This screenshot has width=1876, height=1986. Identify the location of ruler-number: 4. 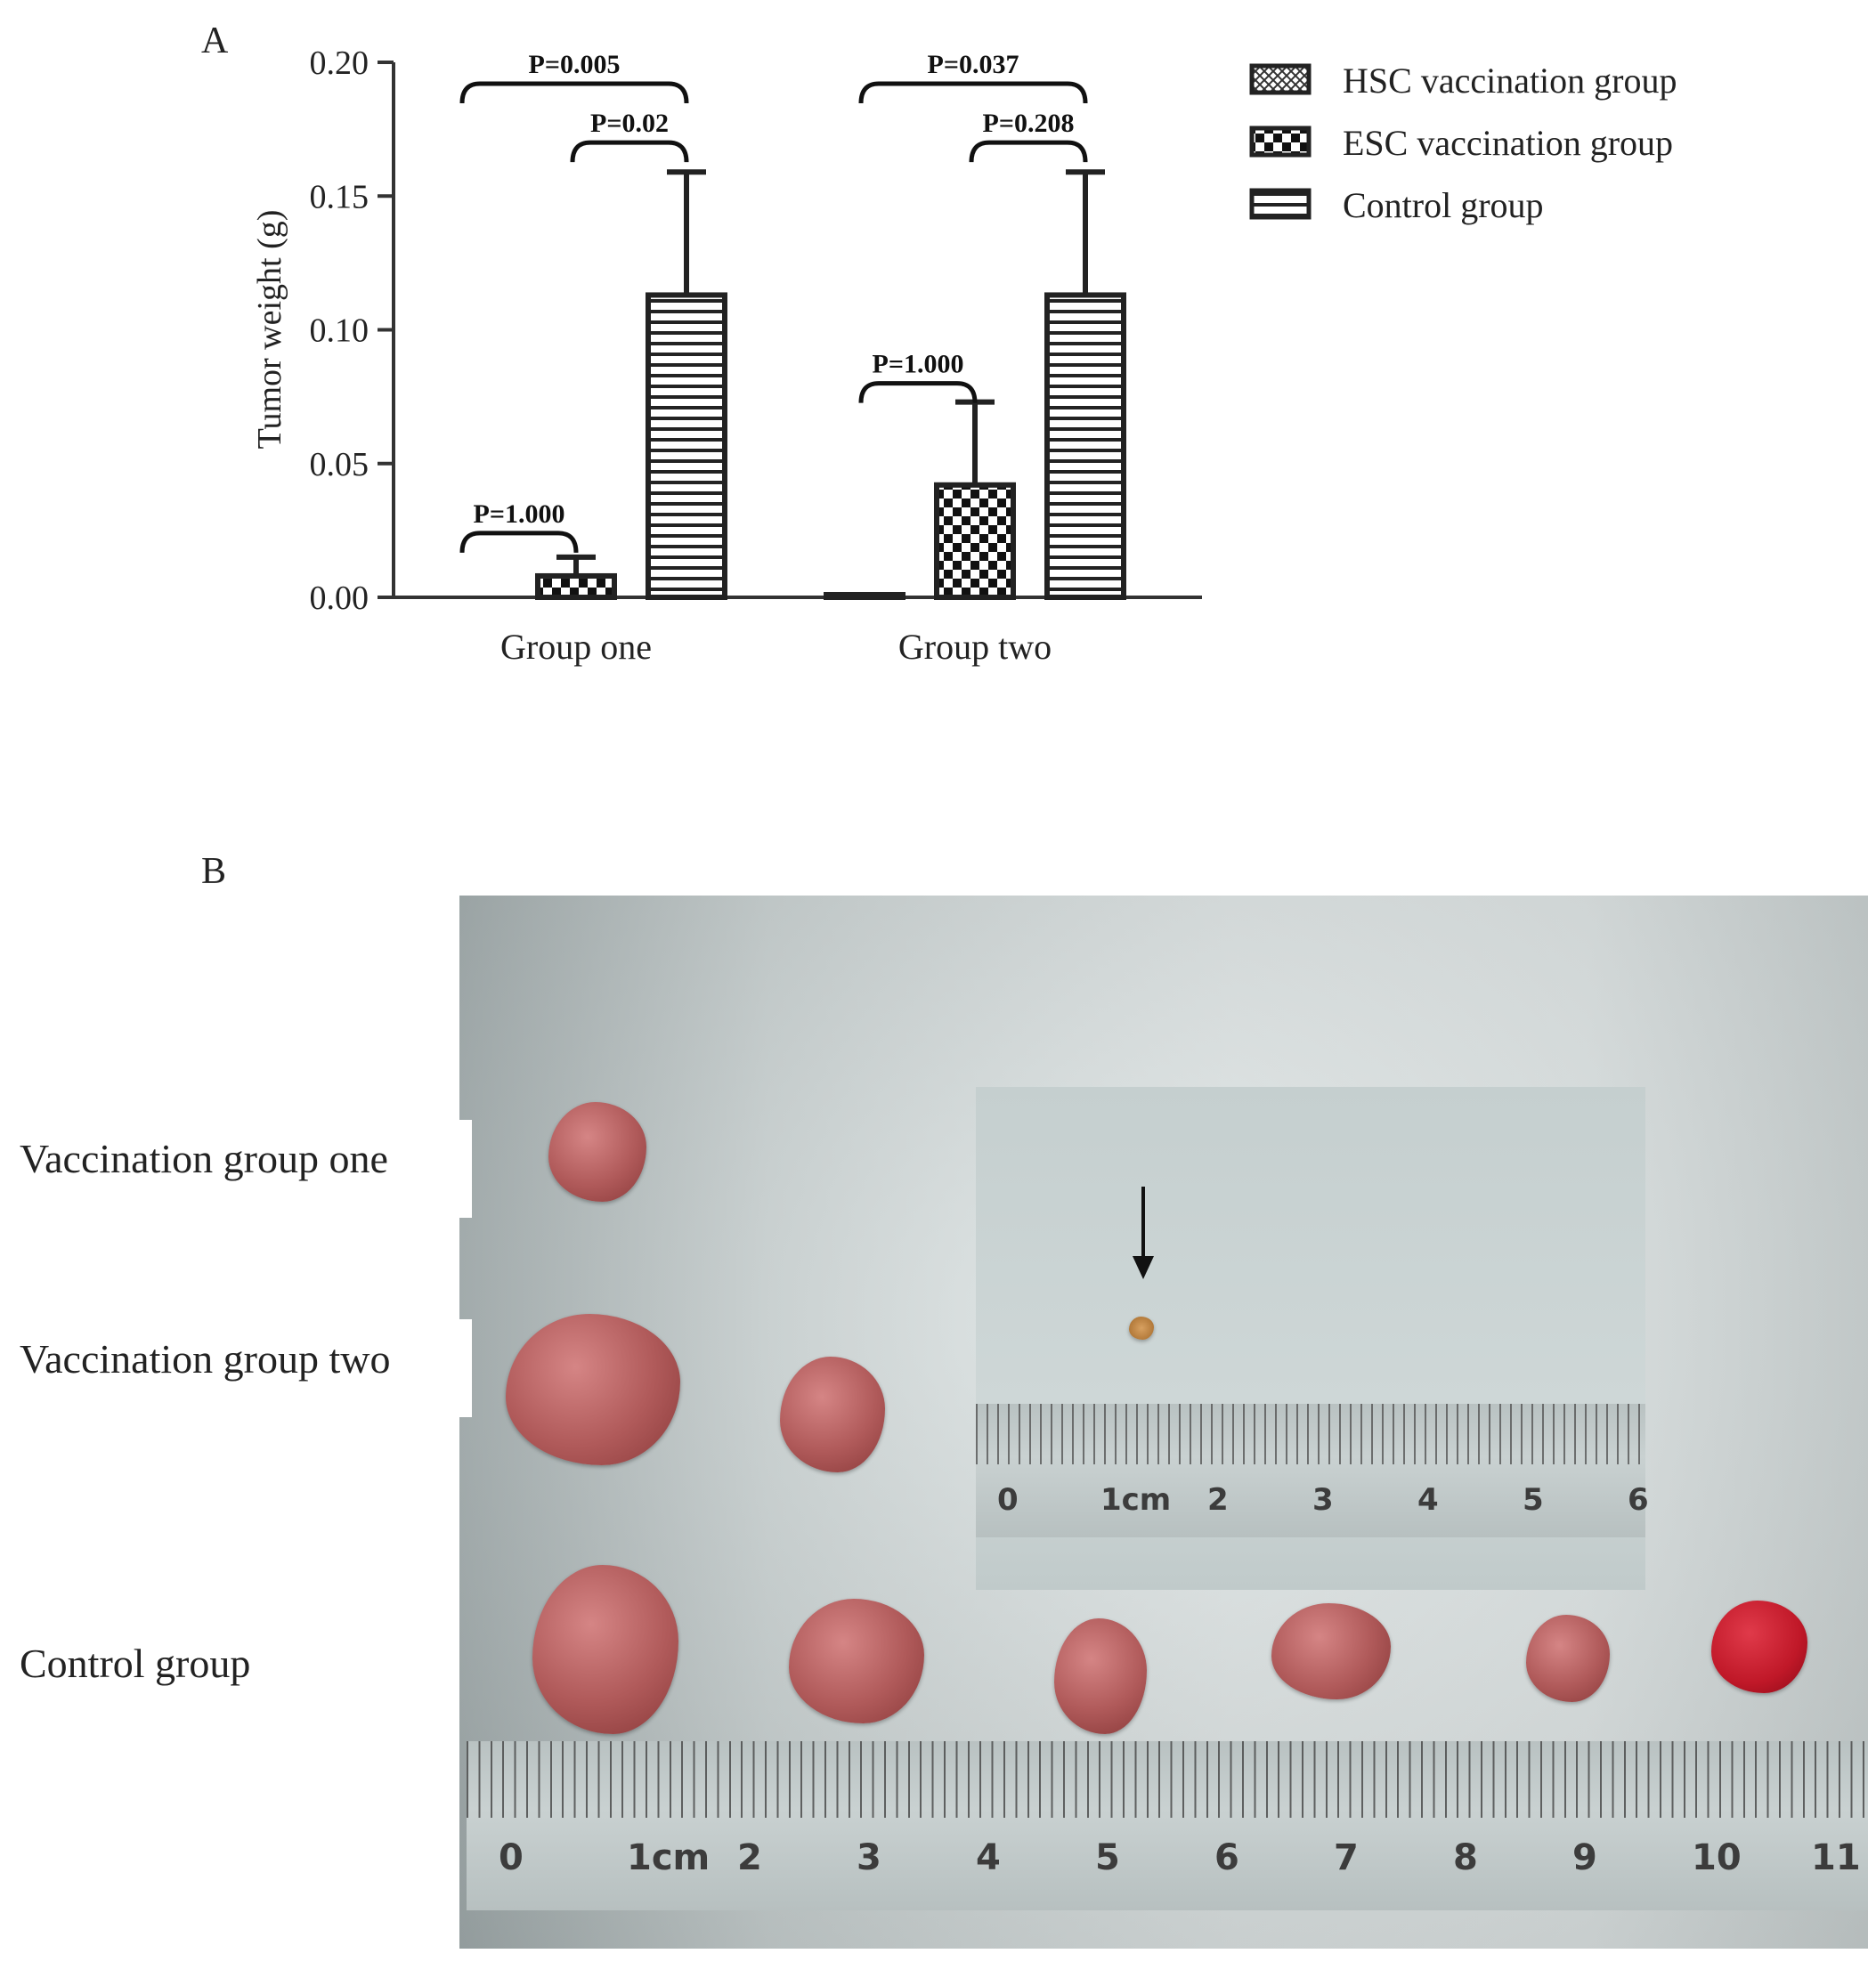
(988, 1857).